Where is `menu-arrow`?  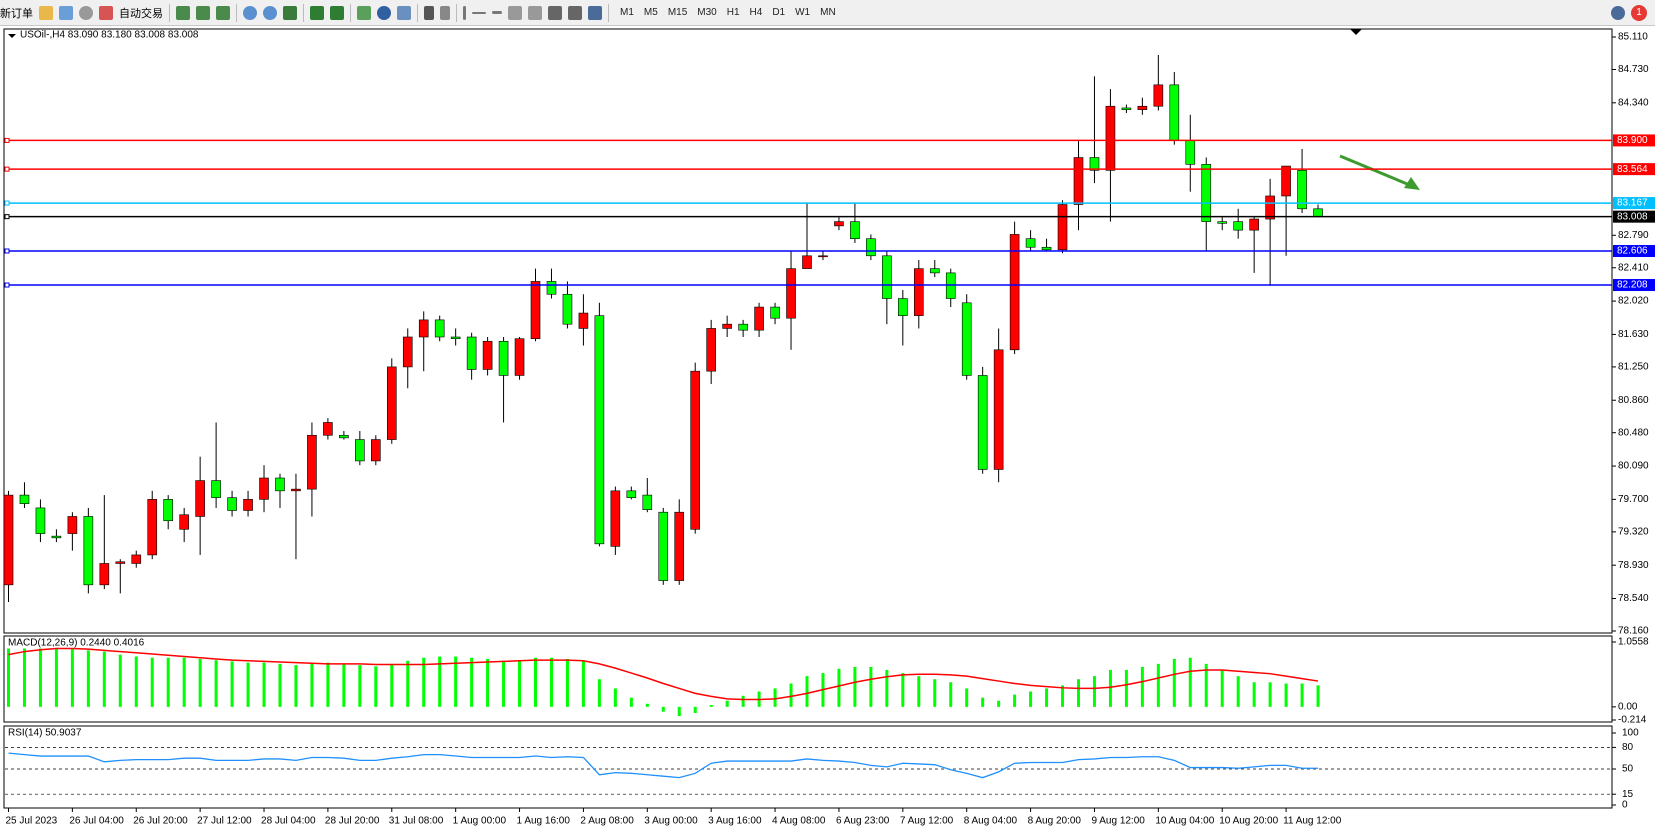
menu-arrow is located at coordinates (12, 36).